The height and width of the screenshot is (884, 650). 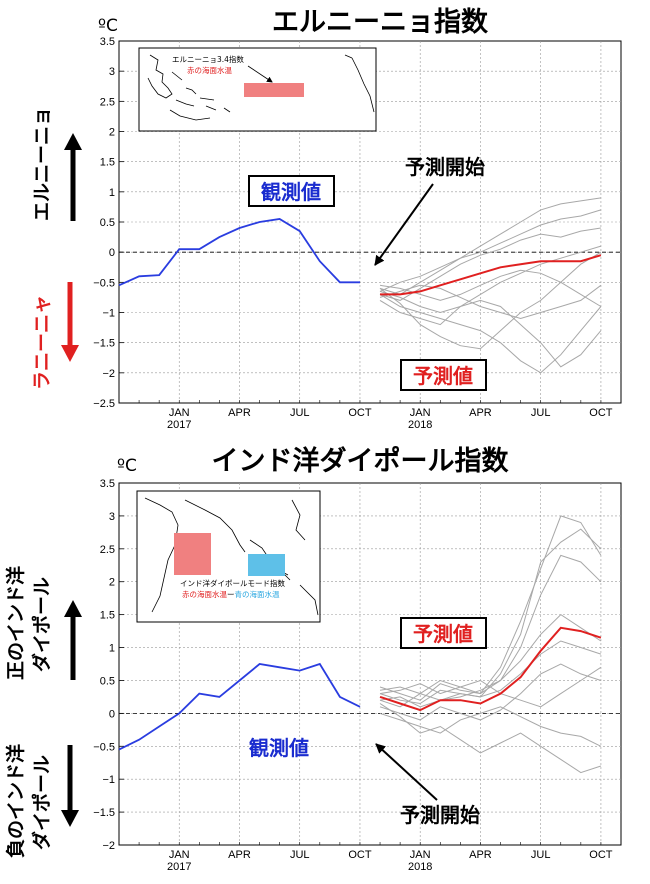 I want to click on inset-arrow, so click(x=260, y=74).